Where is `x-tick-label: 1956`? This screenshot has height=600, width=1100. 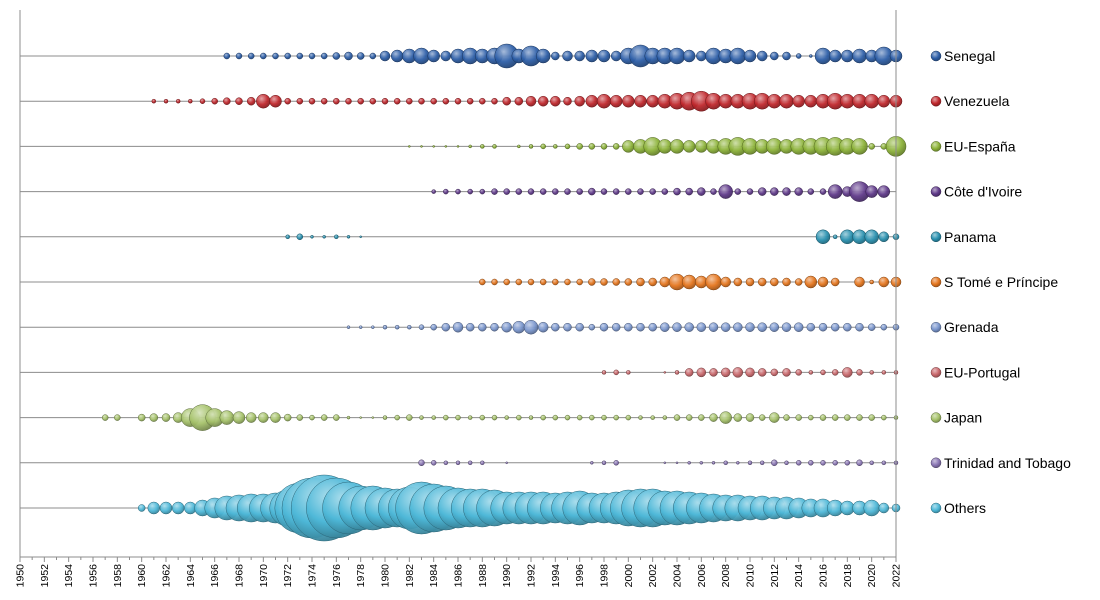 x-tick-label: 1956 is located at coordinates (94, 576).